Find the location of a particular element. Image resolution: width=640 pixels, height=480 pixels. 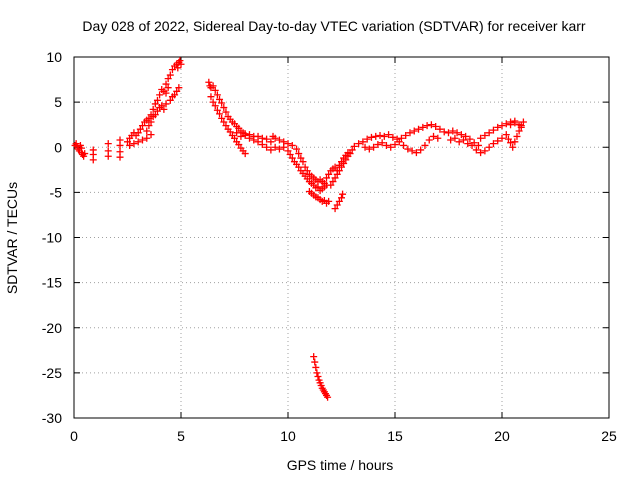

y-tick-label: -15 is located at coordinates (52, 283).